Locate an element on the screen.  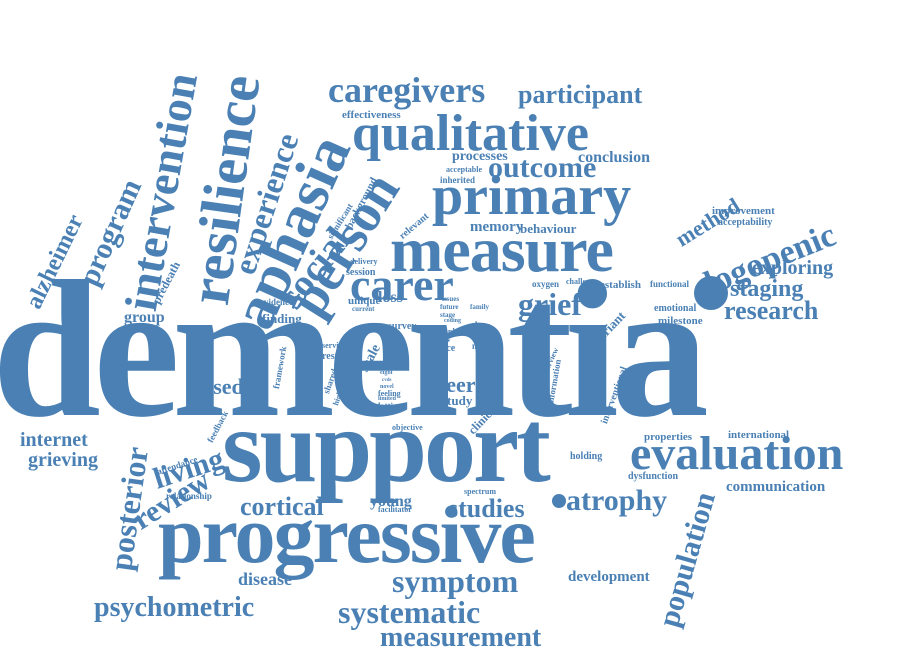
word-finding: finding is located at coordinates (282, 318).